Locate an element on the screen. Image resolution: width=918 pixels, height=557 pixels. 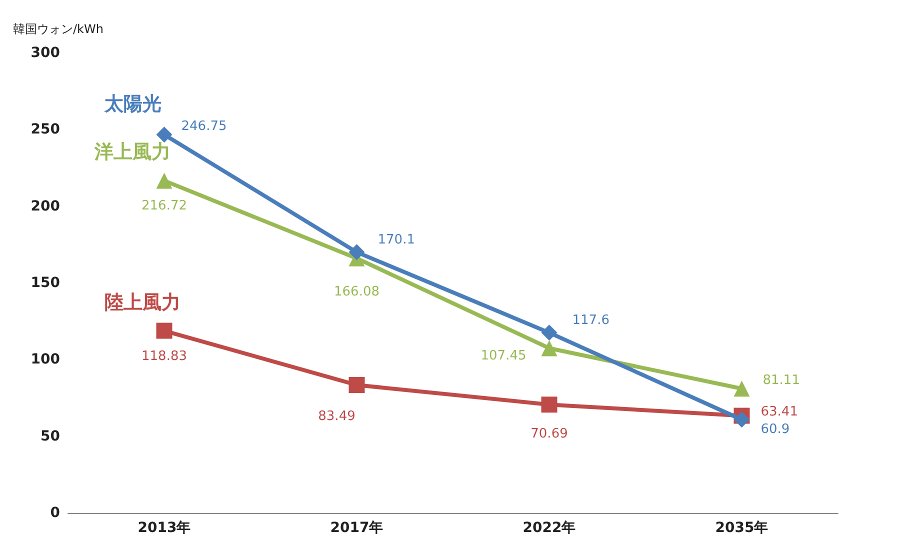
y-tick-label: 50 is located at coordinates (50, 436).